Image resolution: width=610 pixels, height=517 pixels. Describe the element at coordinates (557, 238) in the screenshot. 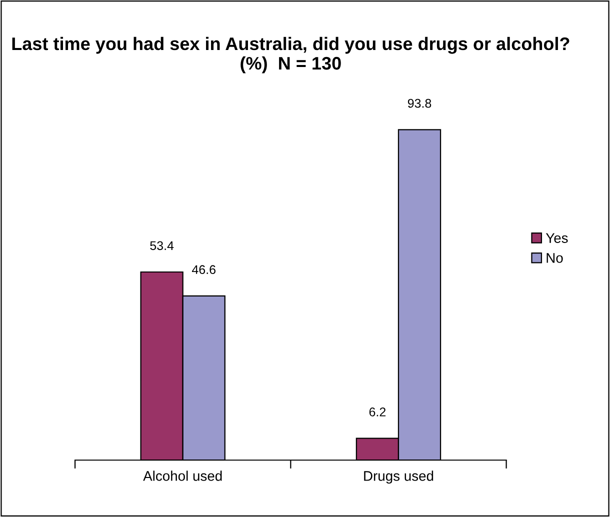

I see `legend-label: Yes` at that location.